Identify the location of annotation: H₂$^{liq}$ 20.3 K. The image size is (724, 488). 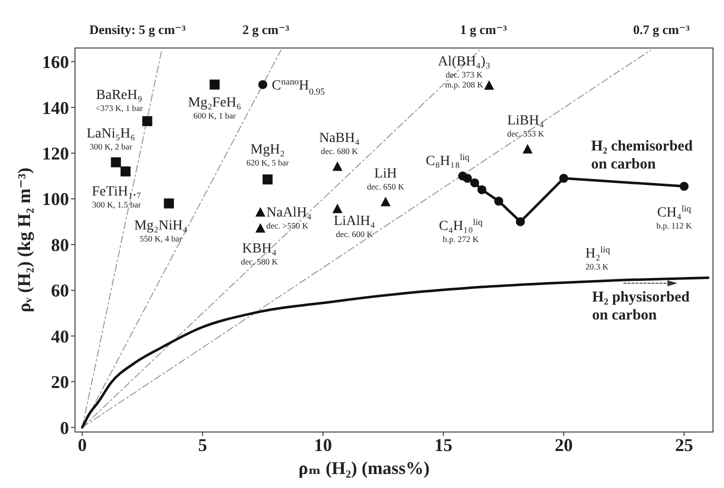
(597, 258).